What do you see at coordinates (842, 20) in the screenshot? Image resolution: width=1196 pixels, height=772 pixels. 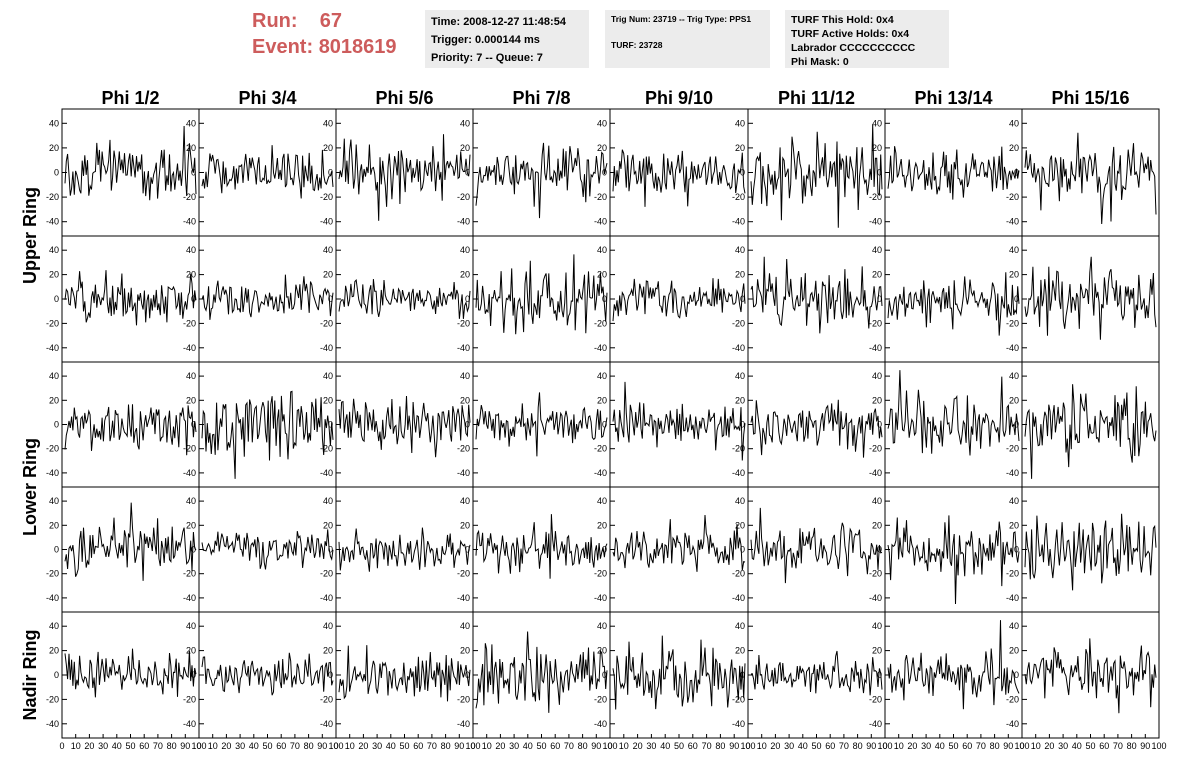 I see `turf-this-hold-text: TURF This Hold: 0x4` at bounding box center [842, 20].